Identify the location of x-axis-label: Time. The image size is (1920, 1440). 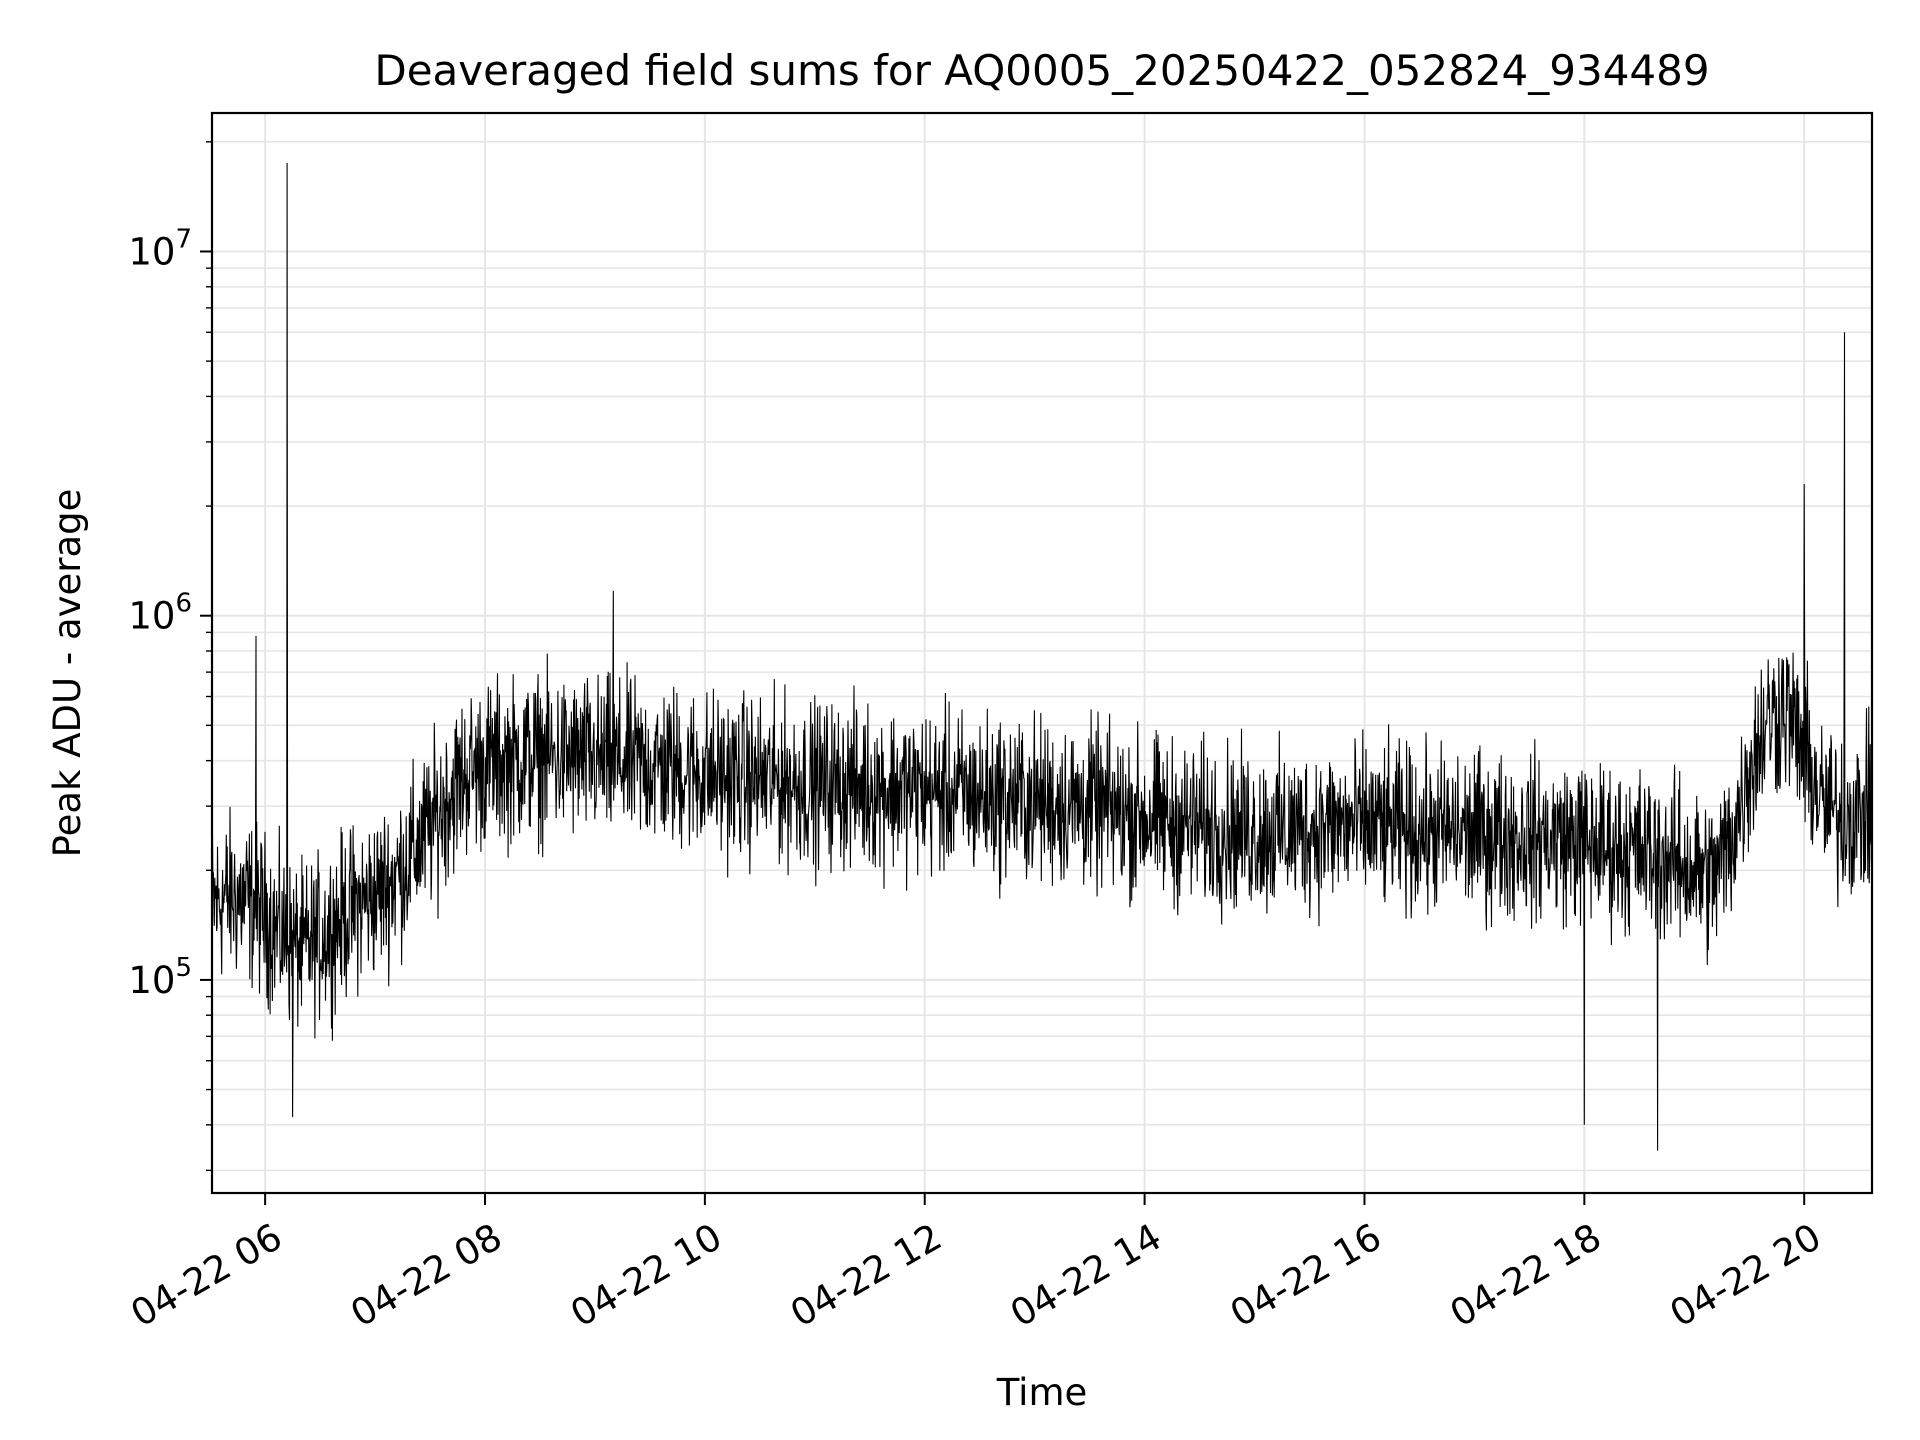
(1042, 1392).